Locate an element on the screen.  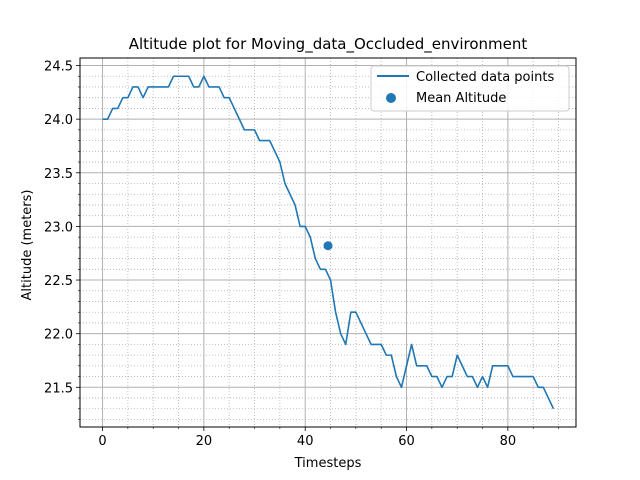
legend-label-mean: Mean Altitude is located at coordinates (461, 98).